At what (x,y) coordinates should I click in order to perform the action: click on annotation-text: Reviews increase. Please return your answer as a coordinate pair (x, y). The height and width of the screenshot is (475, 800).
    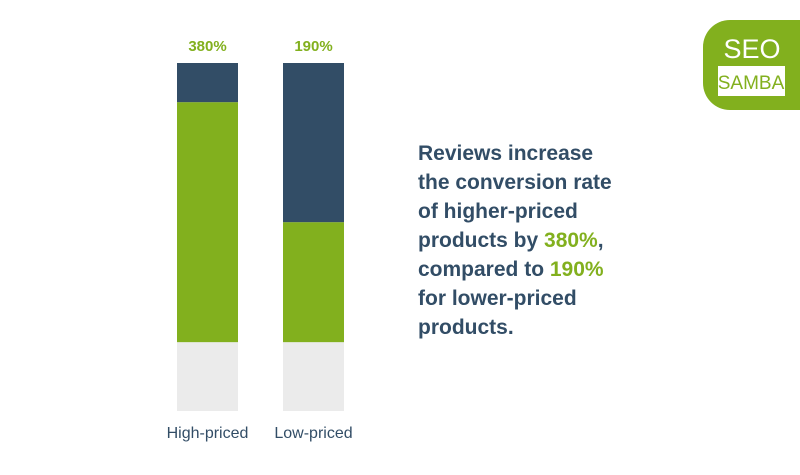
    Looking at the image, I should click on (505, 153).